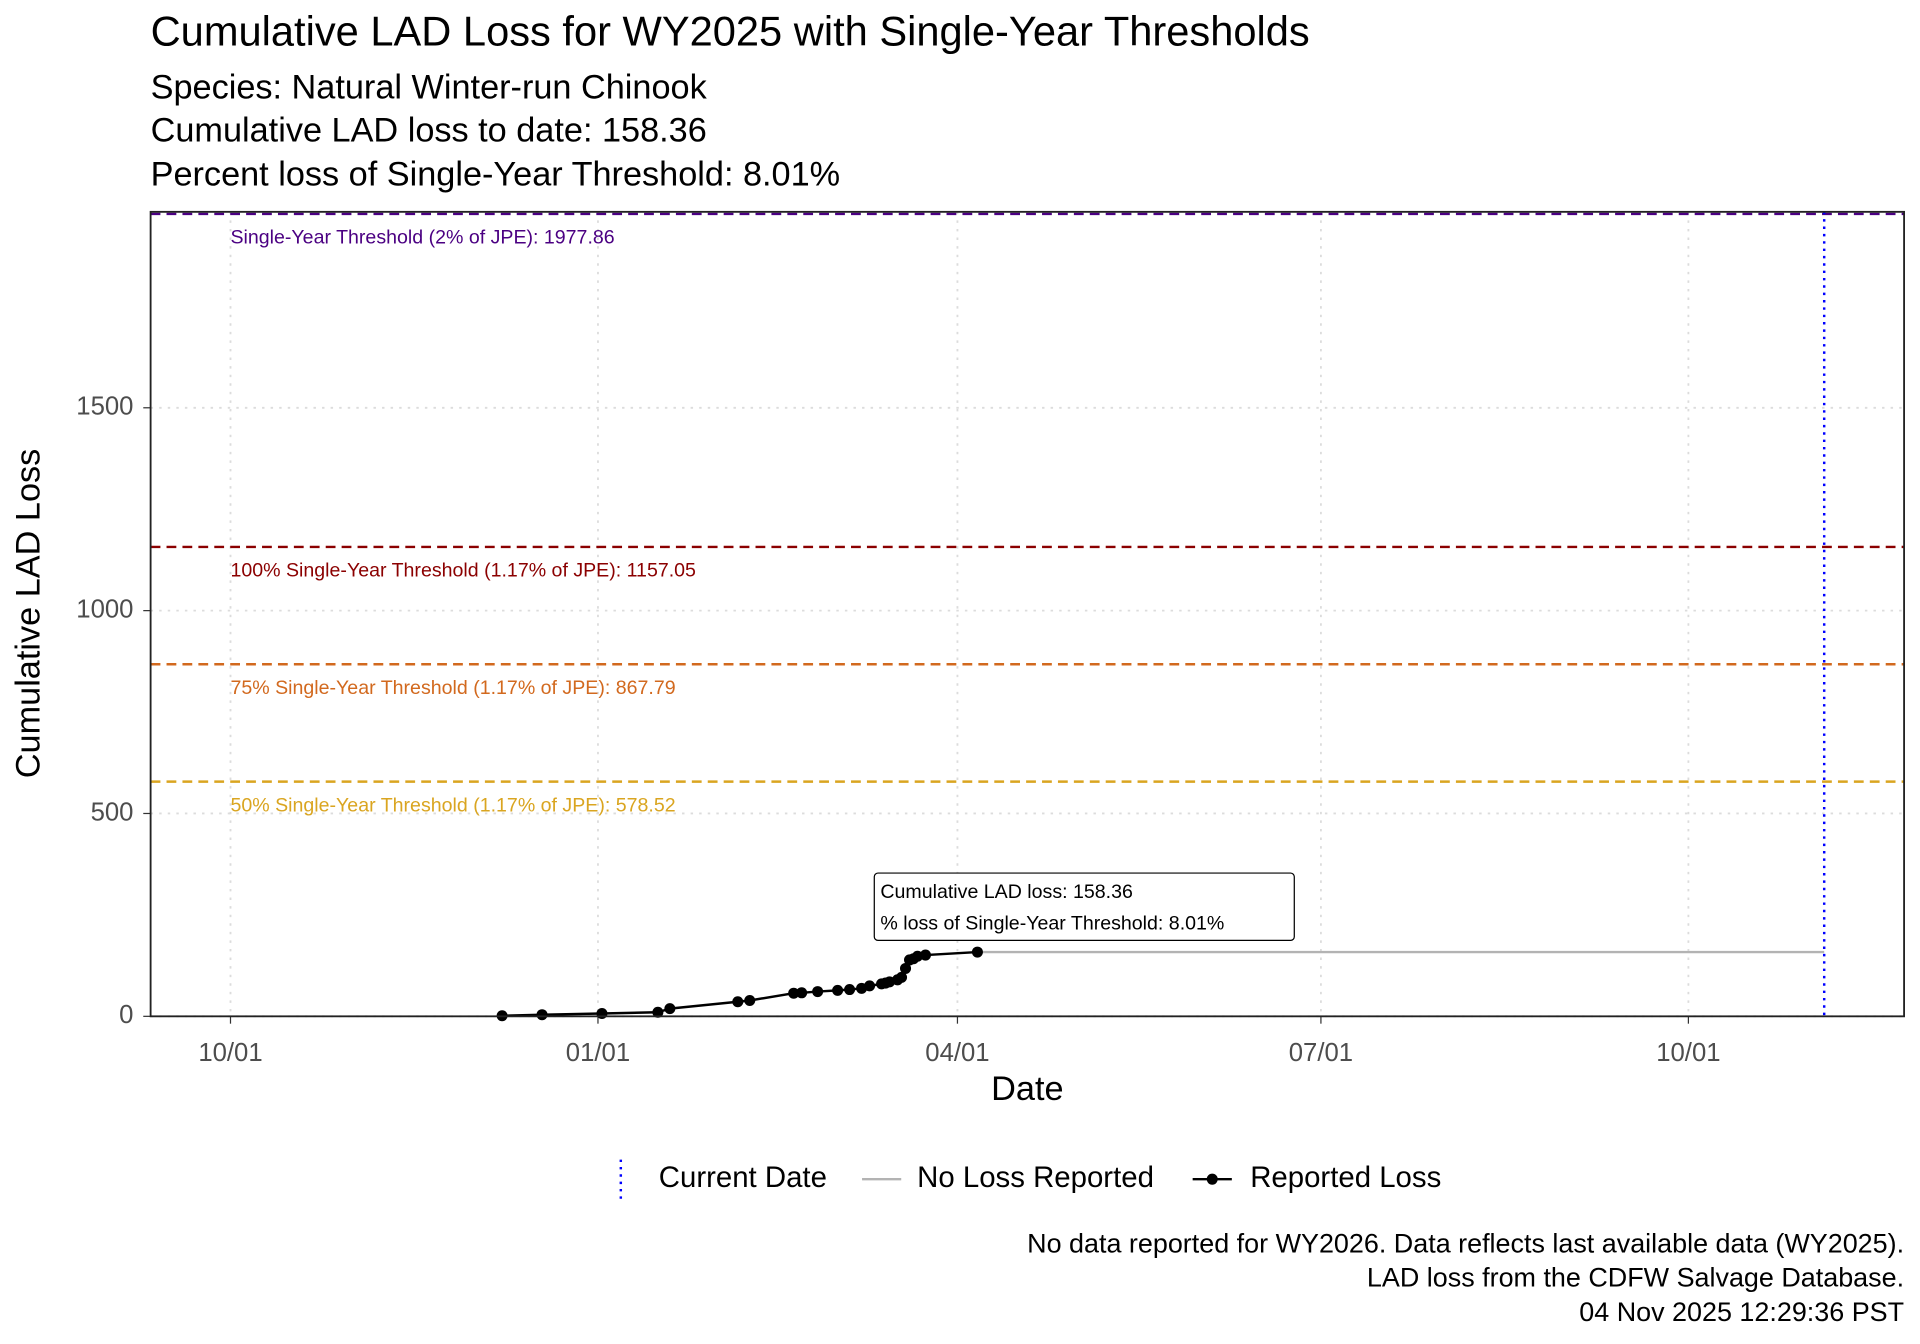 This screenshot has width=1920, height=1344. Describe the element at coordinates (1321, 1053) in the screenshot. I see `x-tick-label: 07/01` at that location.